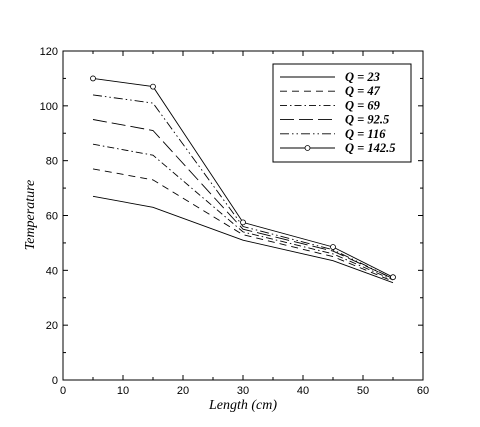 This screenshot has height=427, width=480. Describe the element at coordinates (49, 52) in the screenshot. I see `y-tick-label: 120` at that location.